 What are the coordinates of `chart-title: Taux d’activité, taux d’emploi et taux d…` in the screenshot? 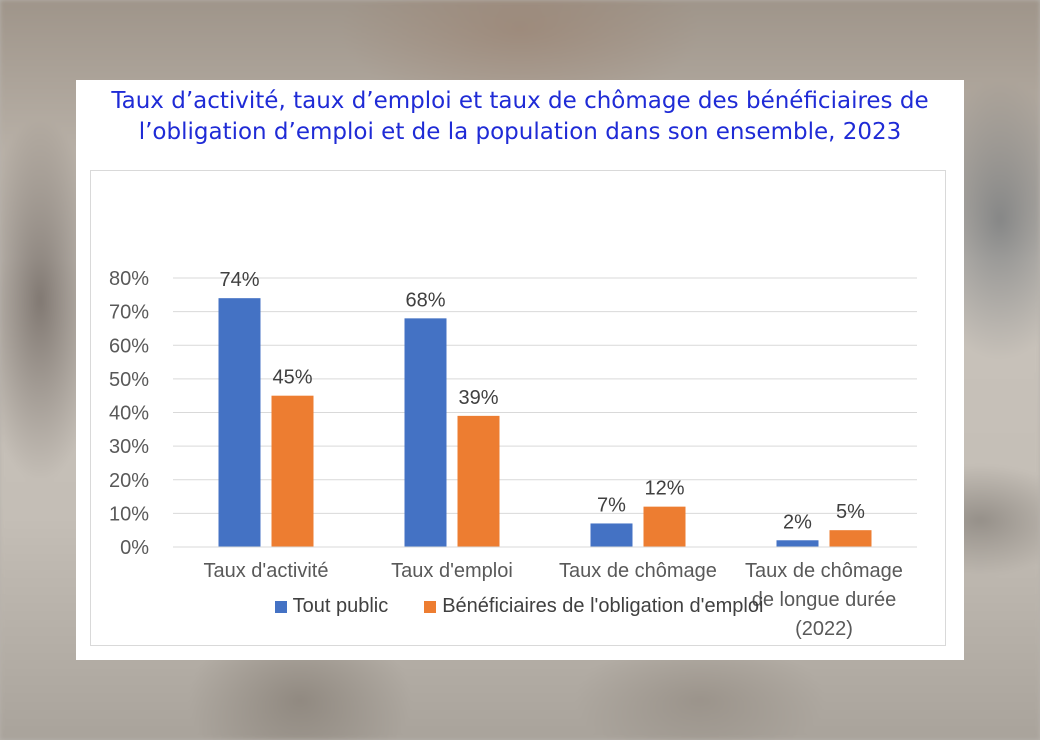 It's located at (520, 116).